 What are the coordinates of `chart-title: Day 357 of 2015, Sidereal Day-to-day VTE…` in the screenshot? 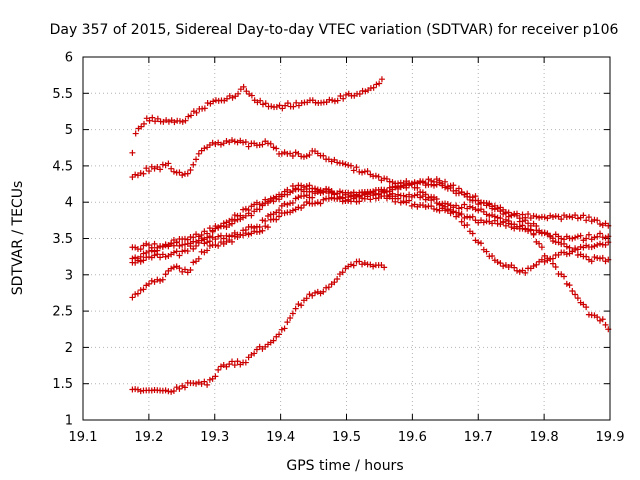 It's located at (334, 30).